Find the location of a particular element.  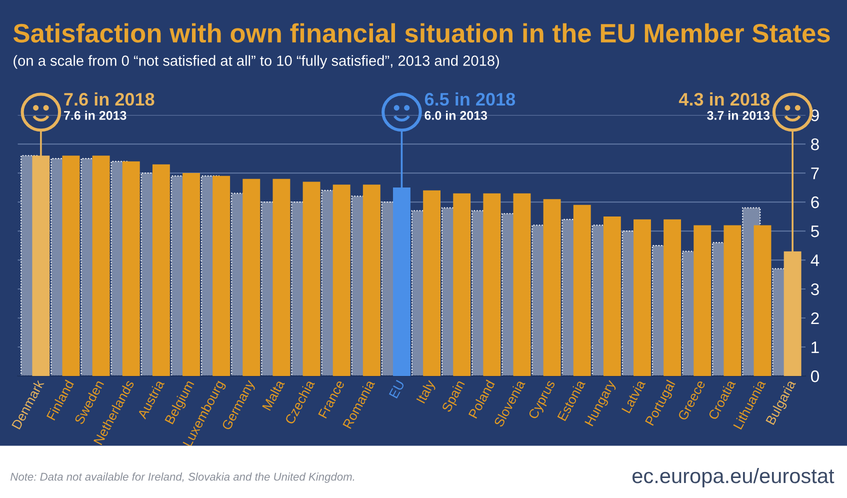

y-tick-label: 2 is located at coordinates (815, 318).